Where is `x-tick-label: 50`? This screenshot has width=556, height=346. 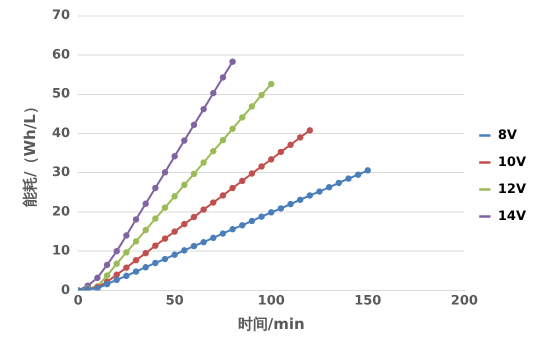
x-tick-label: 50 is located at coordinates (175, 301).